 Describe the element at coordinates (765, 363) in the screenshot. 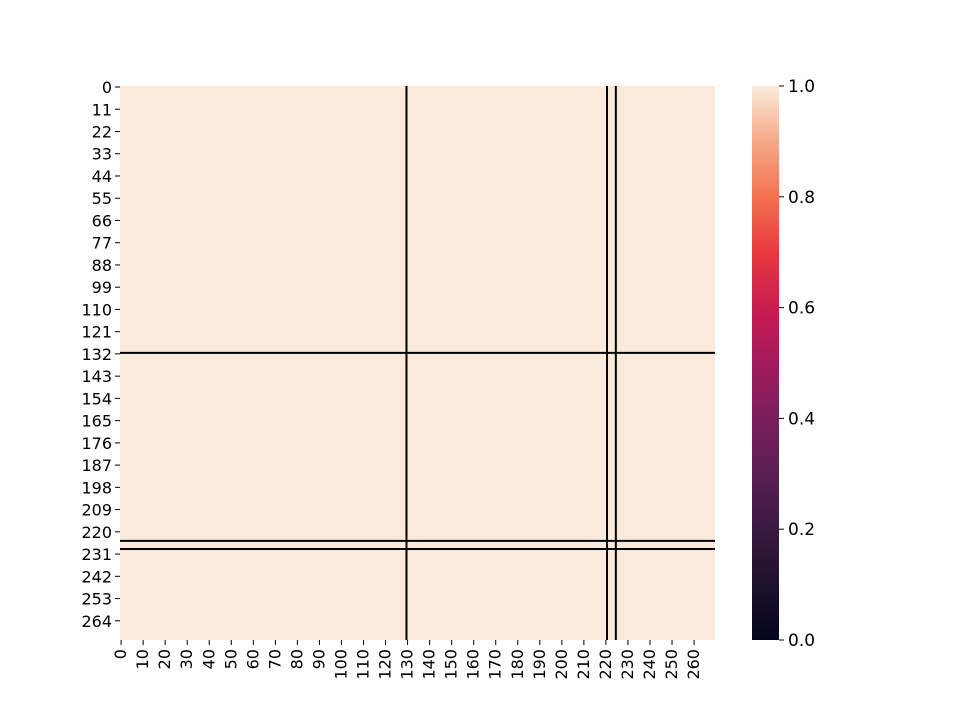

I see `colorbar` at that location.